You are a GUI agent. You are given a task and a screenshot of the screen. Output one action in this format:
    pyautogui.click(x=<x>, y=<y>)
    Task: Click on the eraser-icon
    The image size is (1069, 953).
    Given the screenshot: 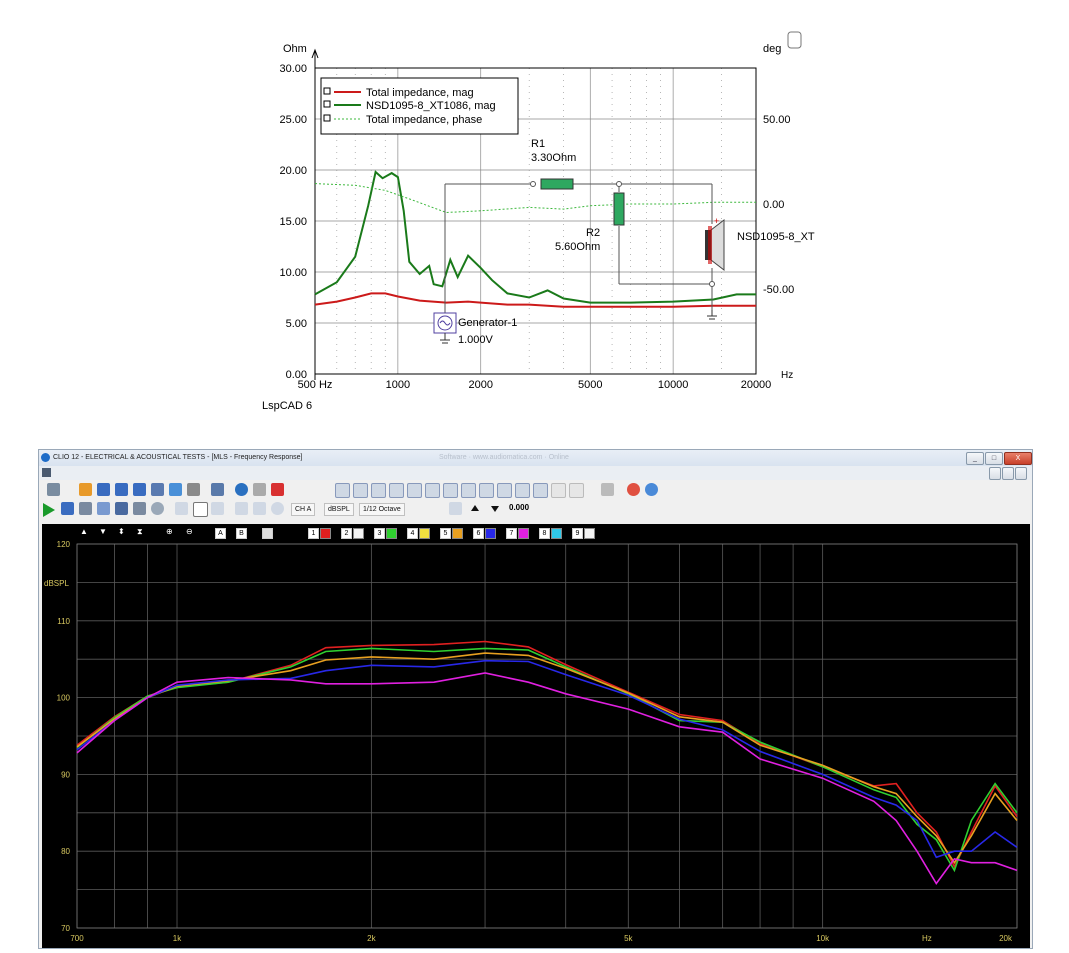 What is the action you would take?
    pyautogui.click(x=259, y=489)
    